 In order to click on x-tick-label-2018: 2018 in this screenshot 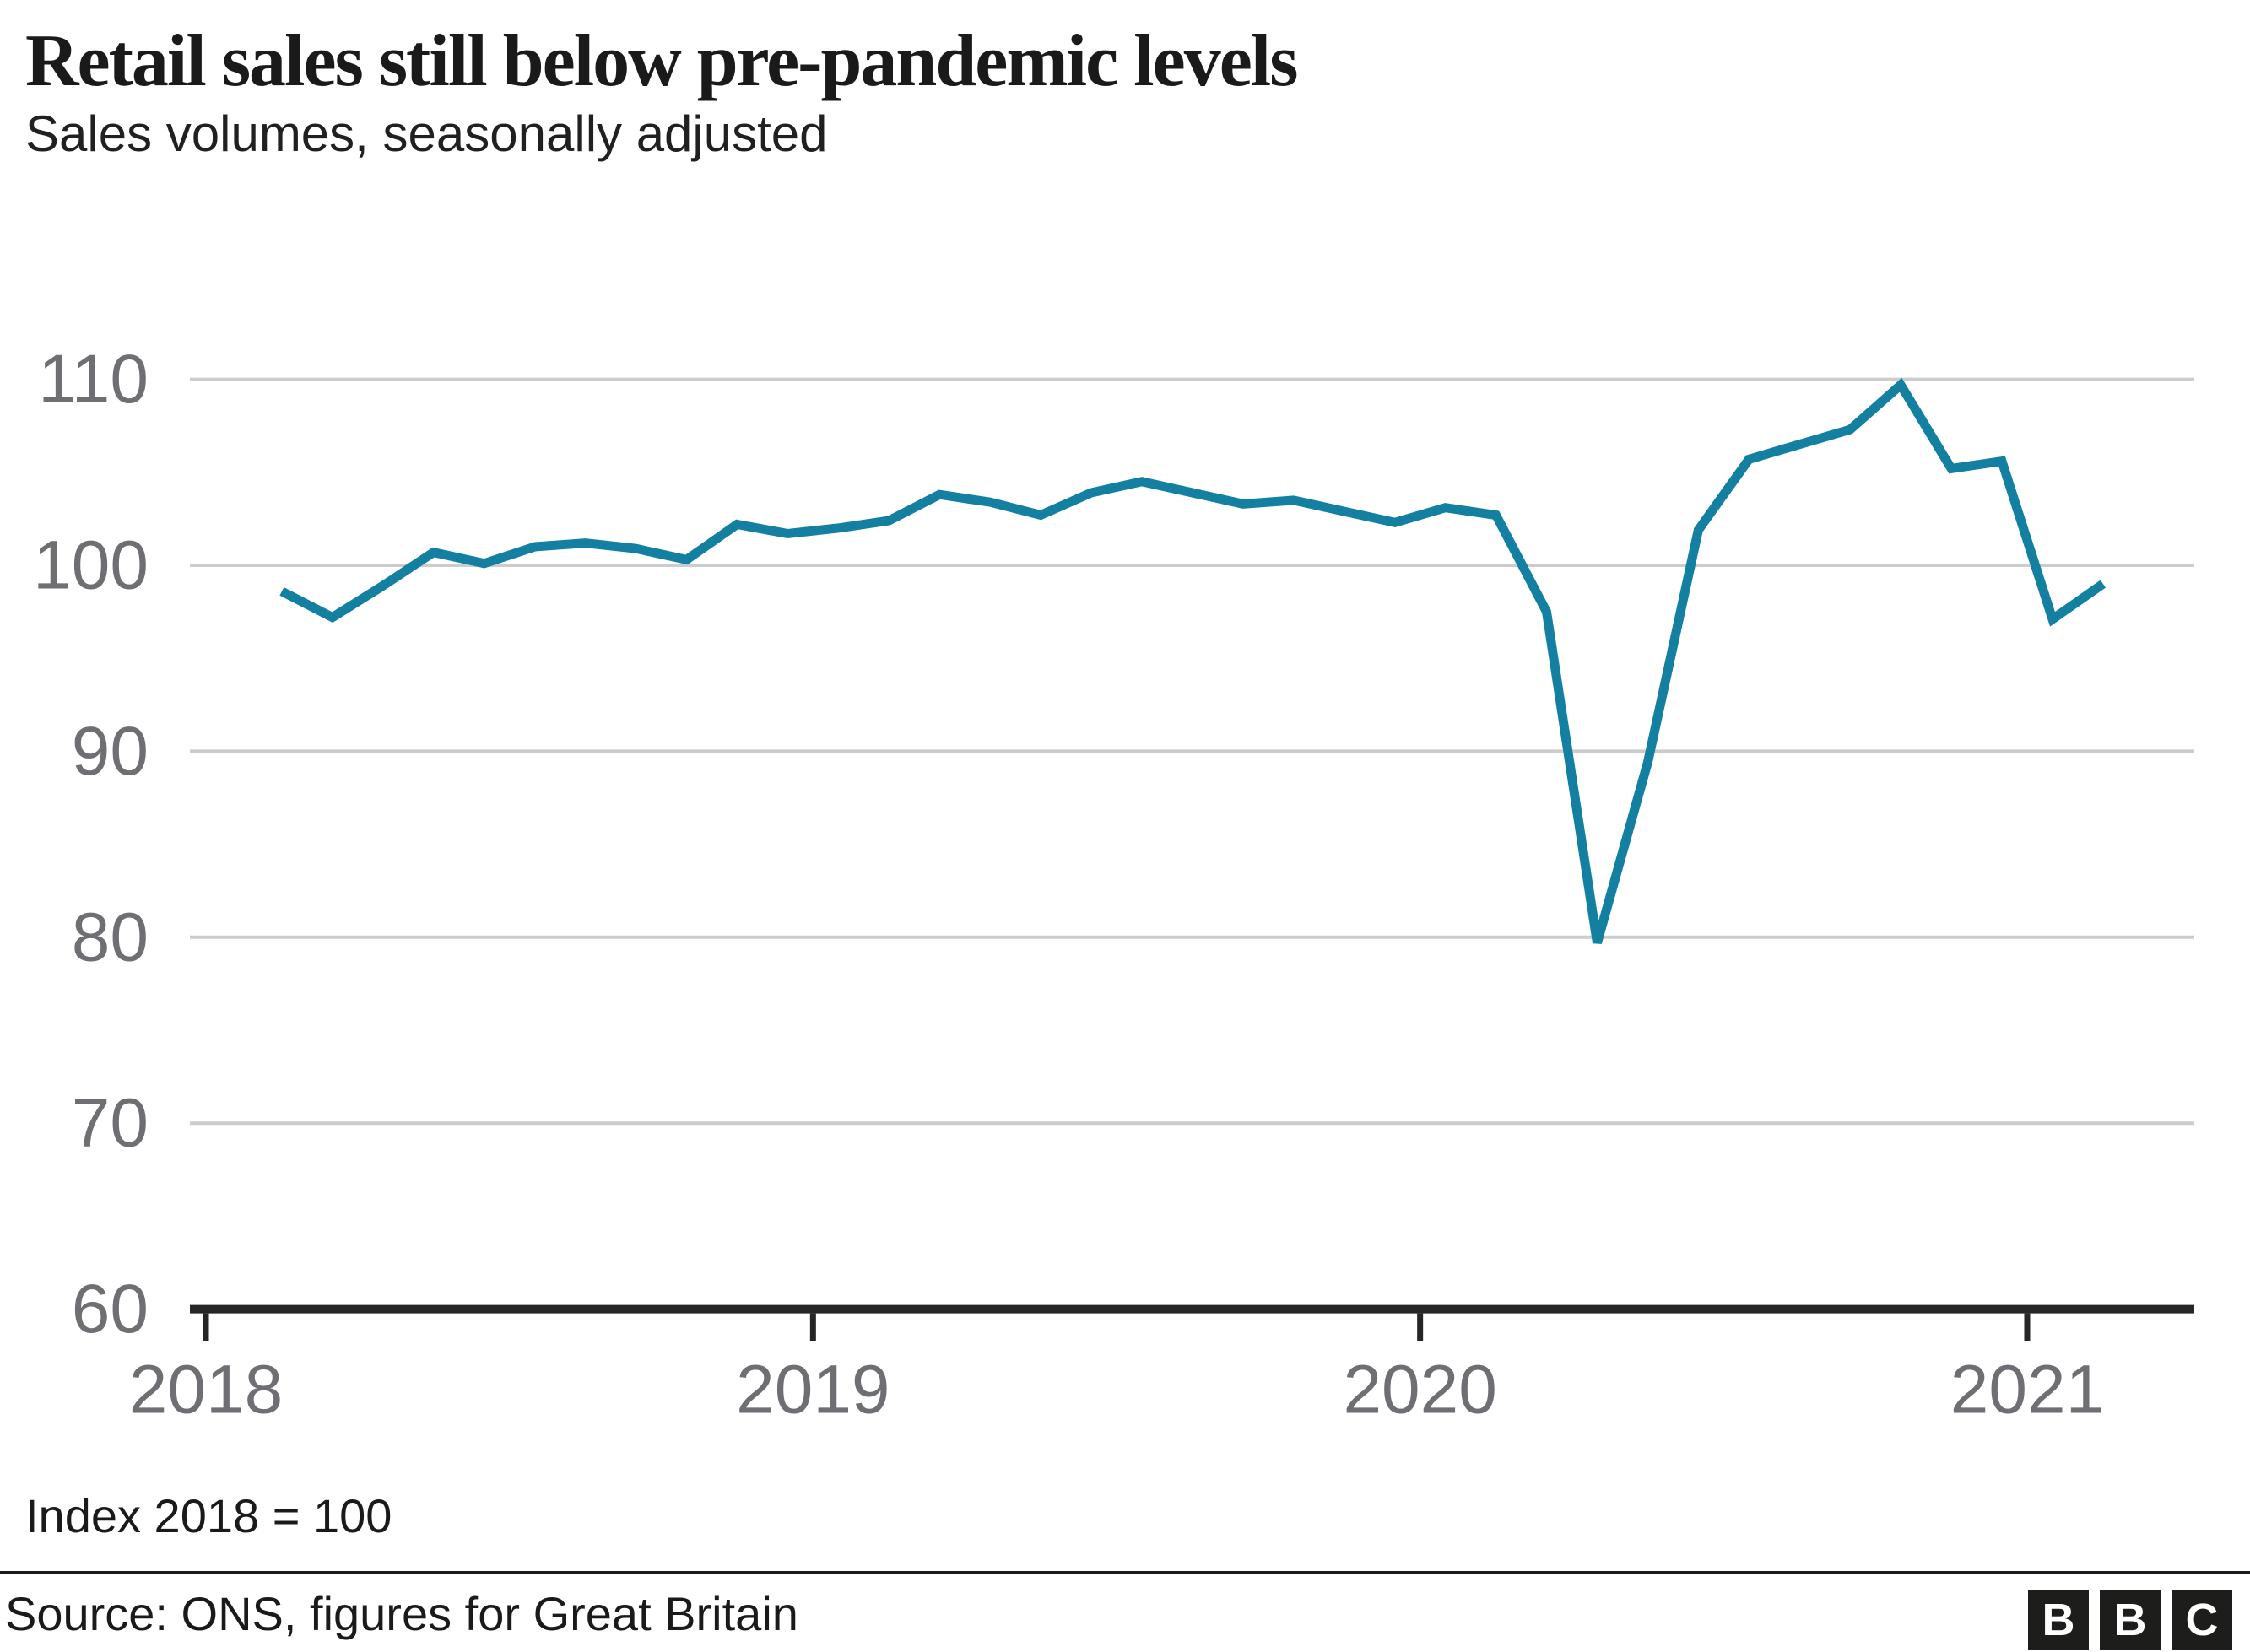, I will do `click(206, 1389)`.